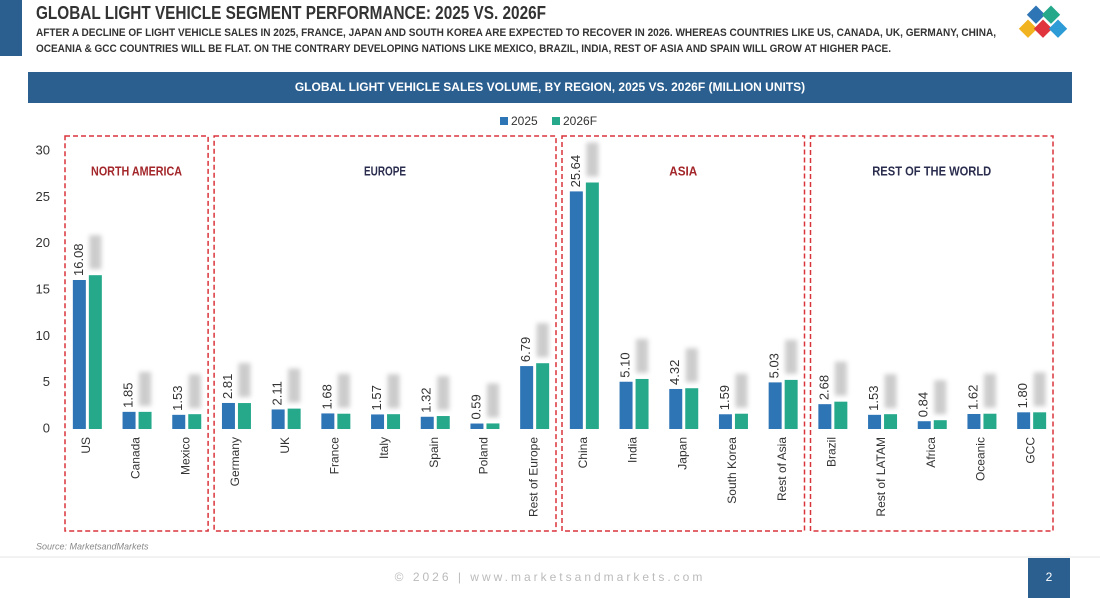 This screenshot has width=1100, height=598. What do you see at coordinates (1043, 21) in the screenshot?
I see `logo` at bounding box center [1043, 21].